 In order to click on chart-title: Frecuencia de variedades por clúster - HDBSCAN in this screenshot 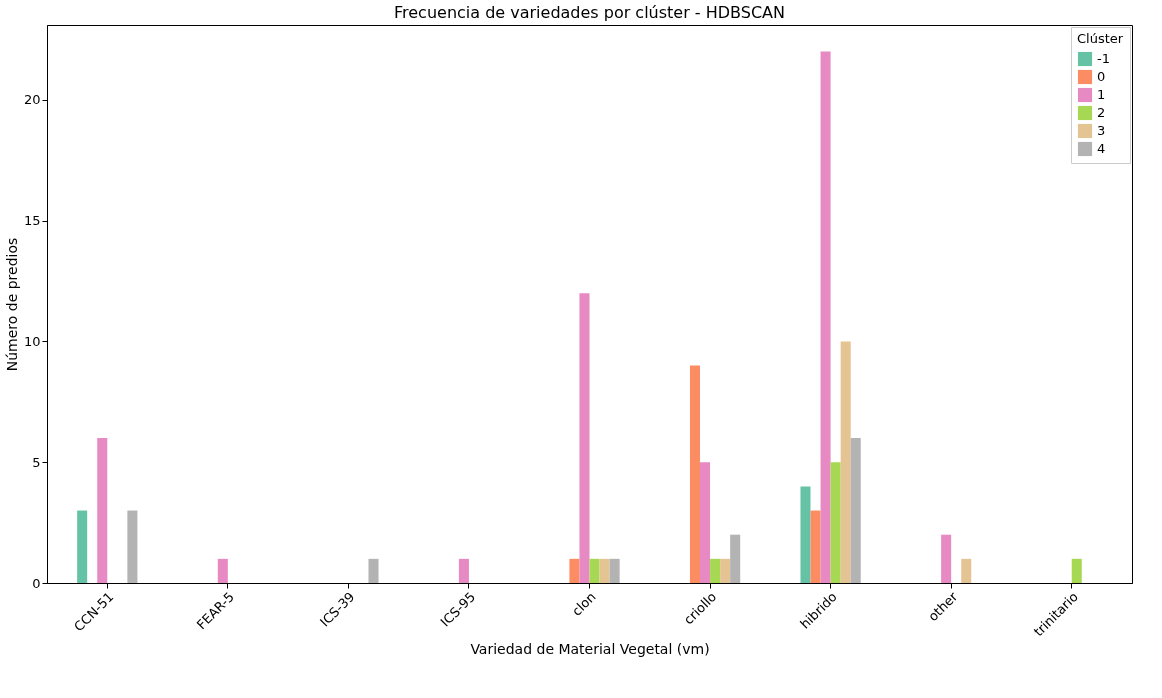, I will do `click(589, 12)`.